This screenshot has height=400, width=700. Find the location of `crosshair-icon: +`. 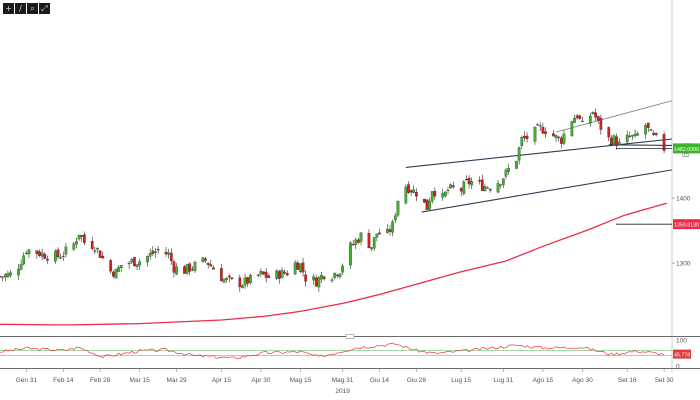

crosshair-icon: + is located at coordinates (8, 8).